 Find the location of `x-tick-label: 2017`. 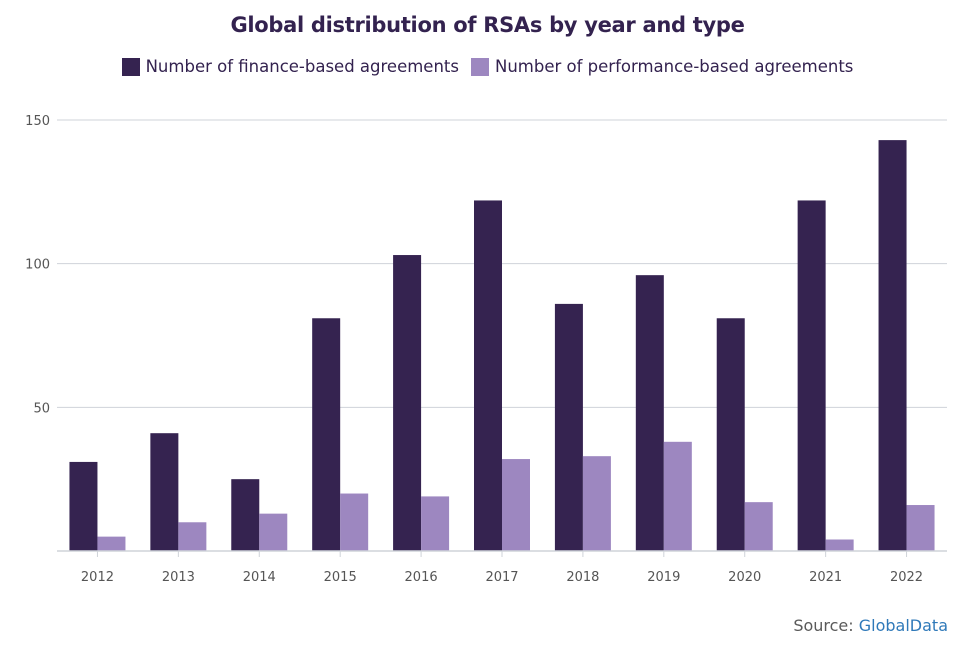

x-tick-label: 2017 is located at coordinates (501, 577).